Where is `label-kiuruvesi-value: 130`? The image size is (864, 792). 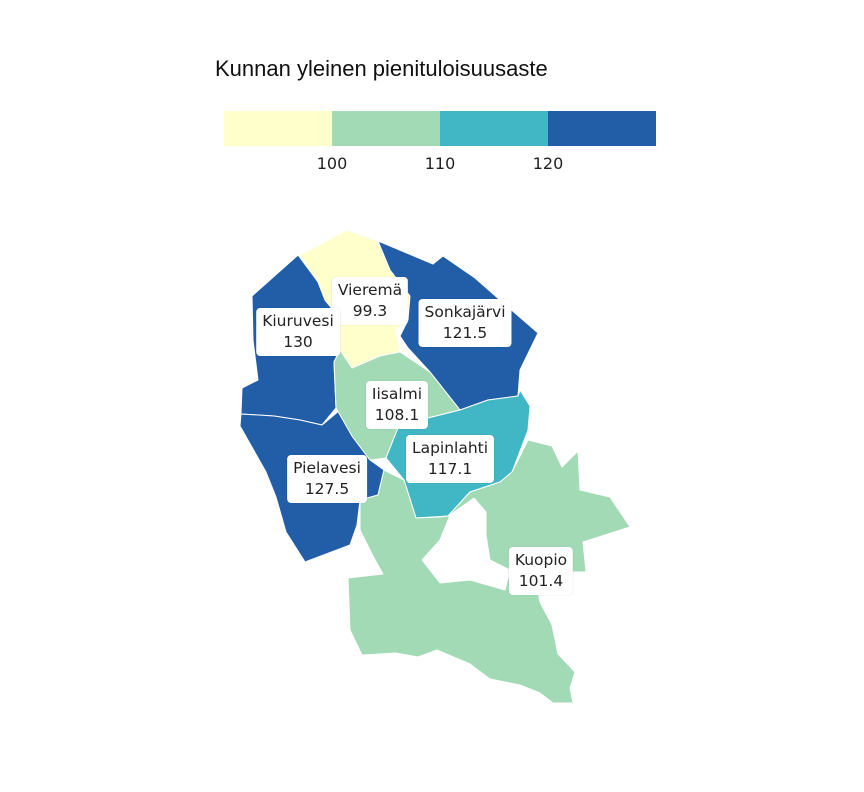 label-kiuruvesi-value: 130 is located at coordinates (298, 342).